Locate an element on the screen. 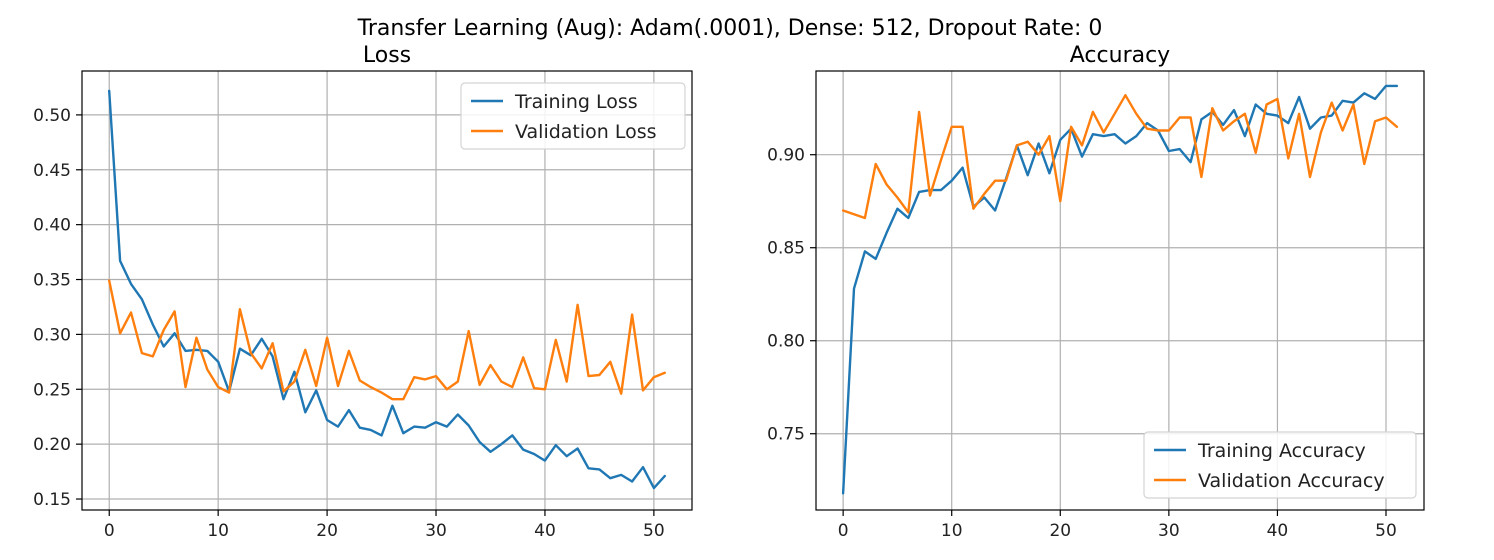 The image size is (1494, 560). y-tick-label: 0.20 is located at coordinates (52, 445).